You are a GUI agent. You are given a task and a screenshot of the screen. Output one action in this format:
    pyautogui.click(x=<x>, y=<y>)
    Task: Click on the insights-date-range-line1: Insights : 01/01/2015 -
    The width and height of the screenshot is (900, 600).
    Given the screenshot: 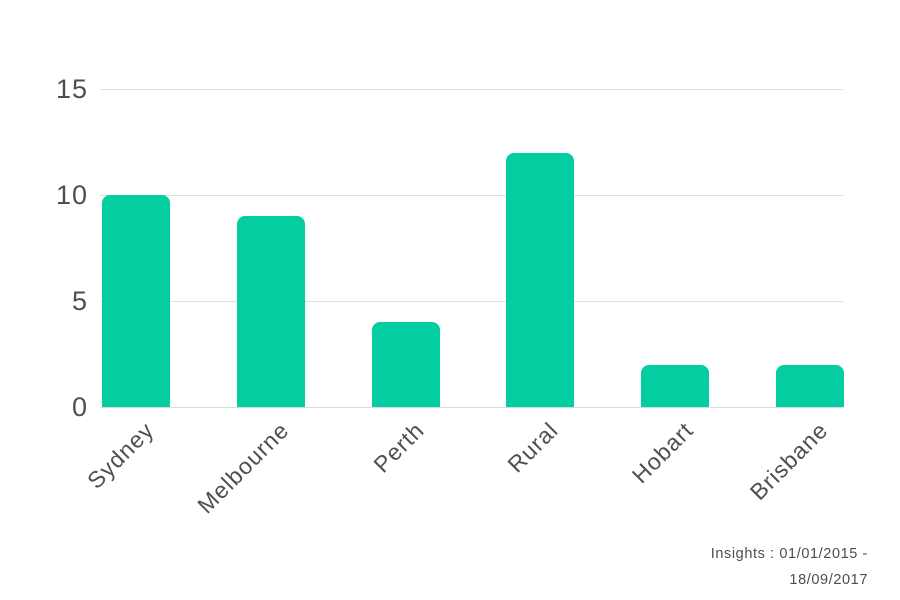 What is the action you would take?
    pyautogui.click(x=789, y=554)
    